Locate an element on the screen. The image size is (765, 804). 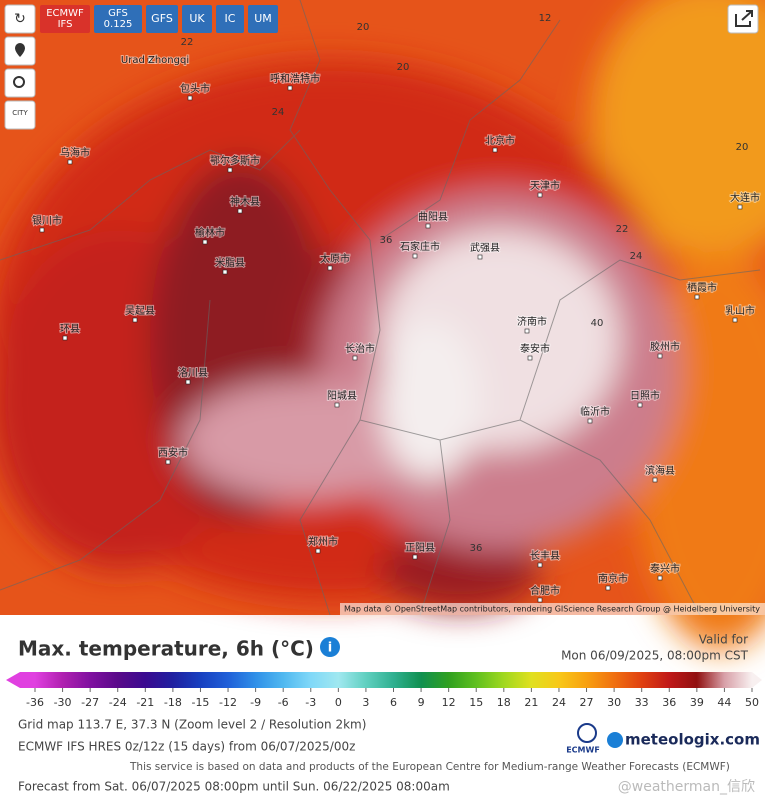
colorbar-tick-label: -30 is located at coordinates (63, 702).